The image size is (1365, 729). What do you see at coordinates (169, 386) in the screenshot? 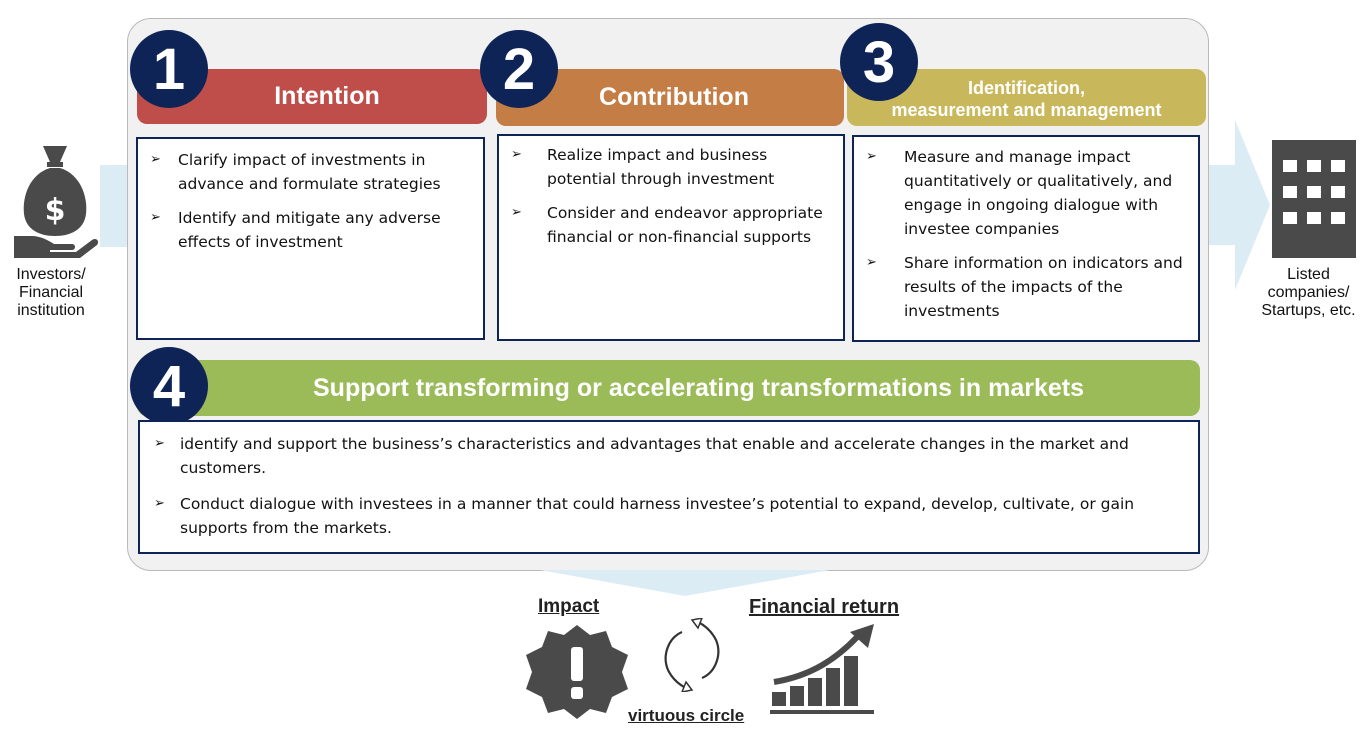
I see `step4-number-badge: 4` at bounding box center [169, 386].